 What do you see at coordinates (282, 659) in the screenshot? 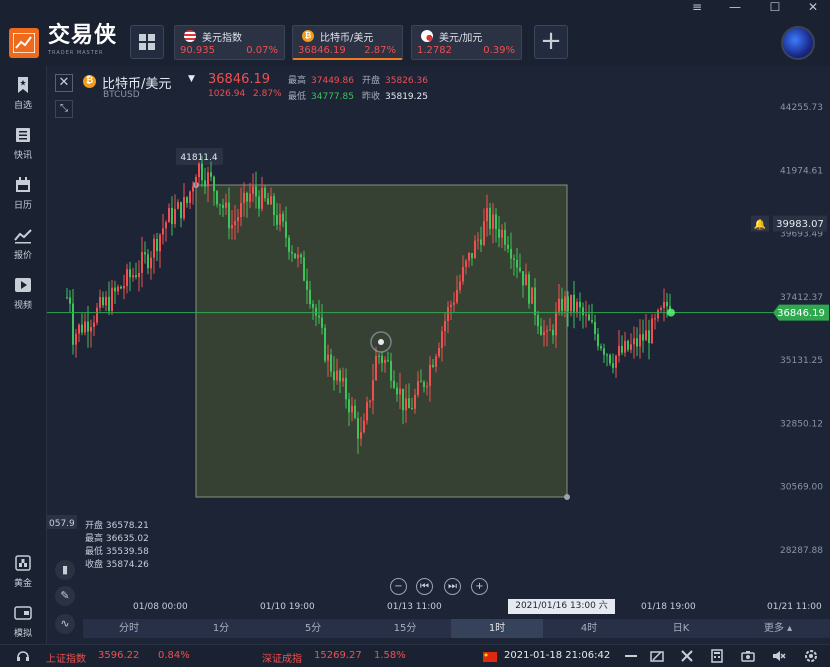
I see `index-name: 深证成指` at bounding box center [282, 659].